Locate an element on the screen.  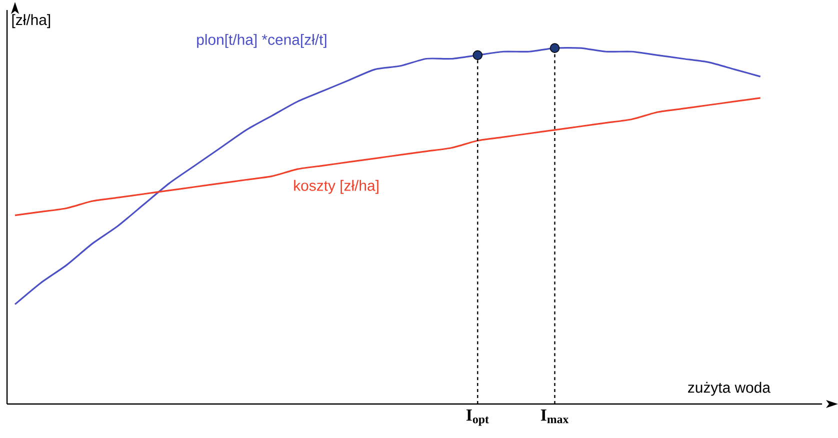
x-tick-label: I$_{max}$ is located at coordinates (554, 417).